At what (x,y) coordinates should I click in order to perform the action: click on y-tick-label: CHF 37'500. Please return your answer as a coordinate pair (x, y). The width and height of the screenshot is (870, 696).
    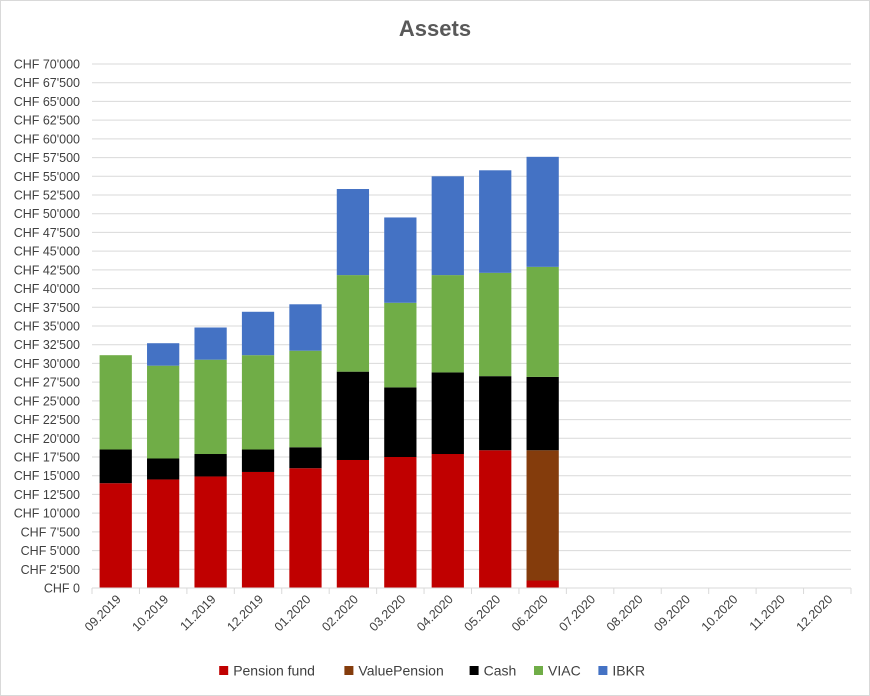
    Looking at the image, I should click on (47, 308).